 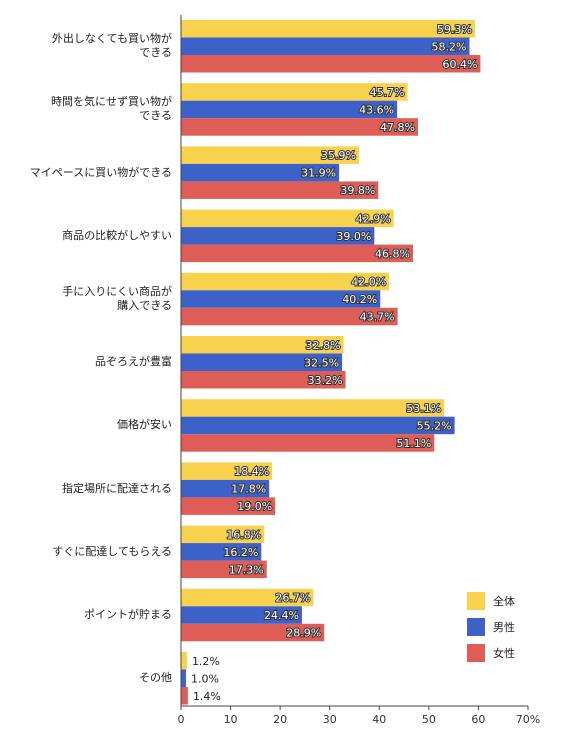 I want to click on value-label: 53.1%, so click(x=423, y=408).